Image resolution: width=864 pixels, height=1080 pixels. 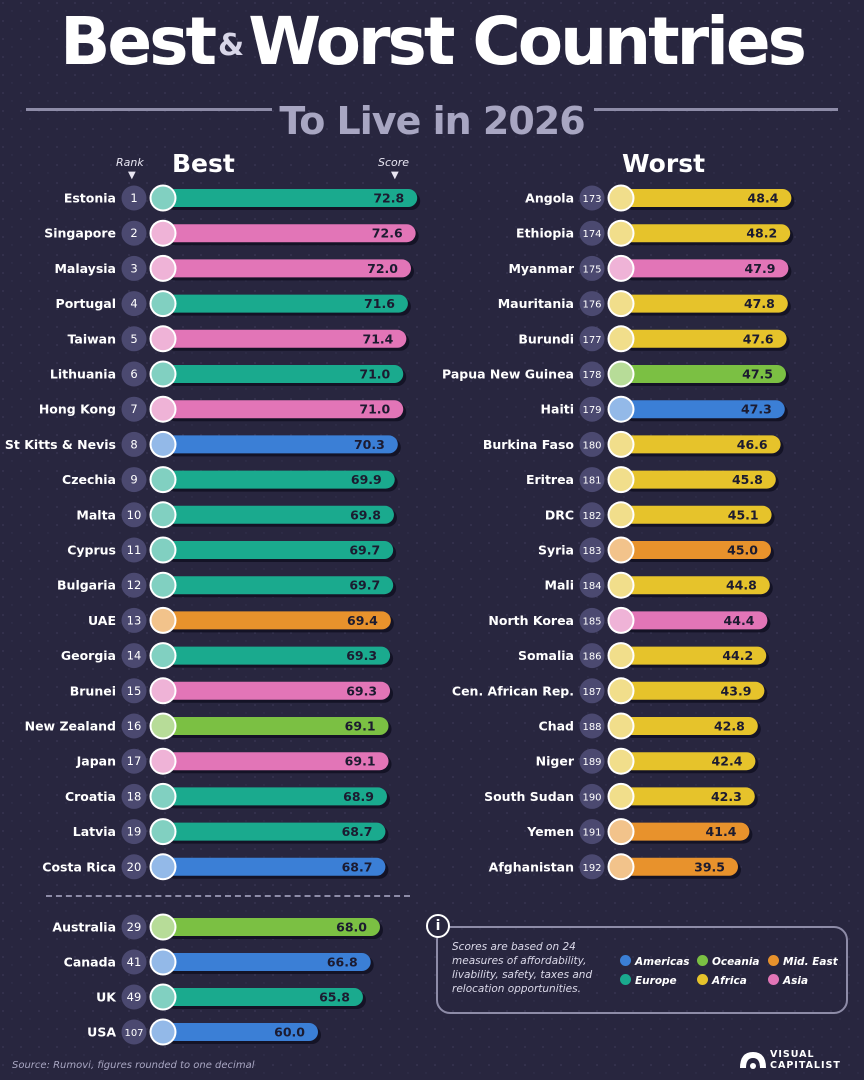 I want to click on bar-st-kitts-nevis, so click(x=280, y=444).